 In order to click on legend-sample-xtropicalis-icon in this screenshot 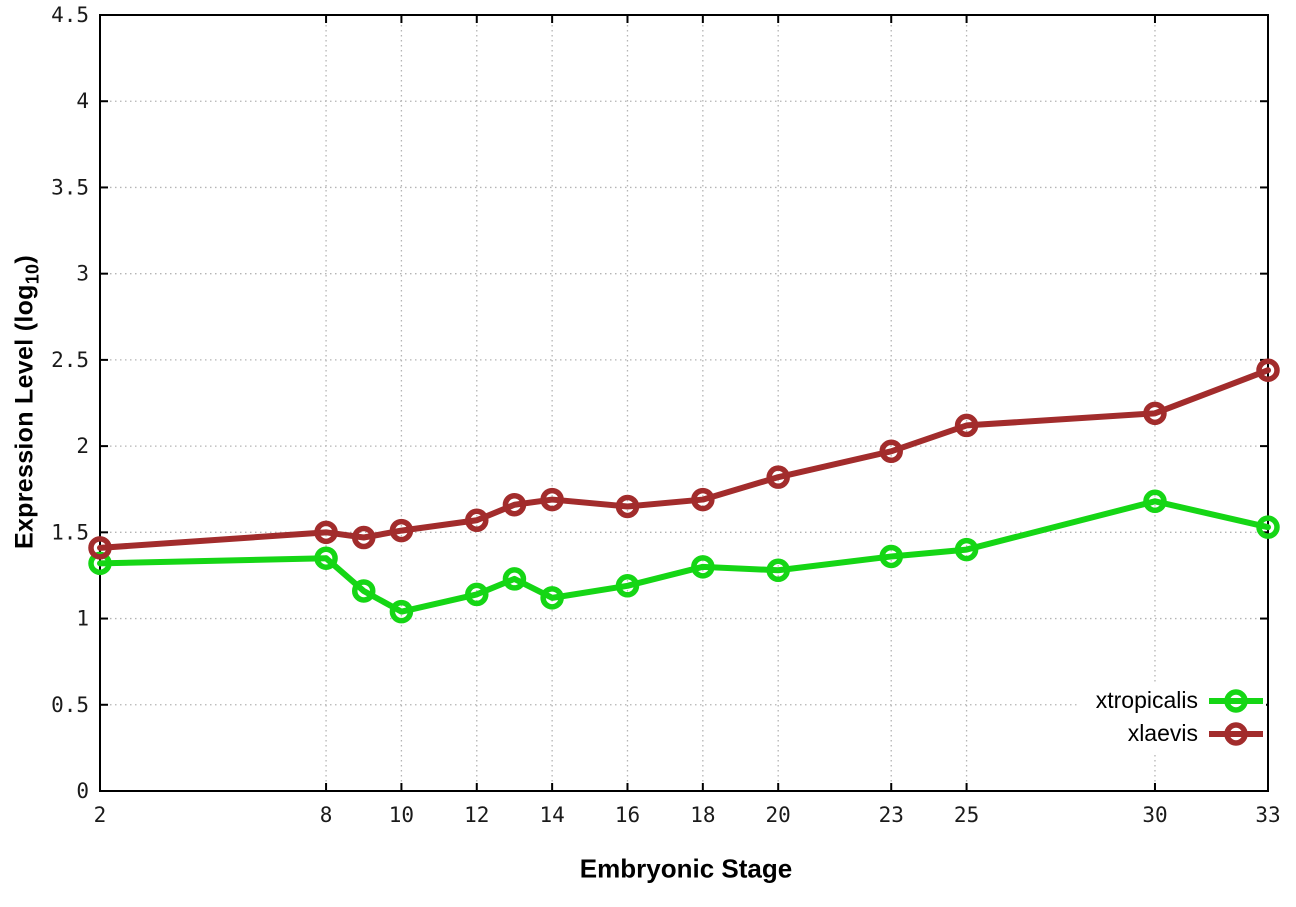, I will do `click(1236, 700)`.